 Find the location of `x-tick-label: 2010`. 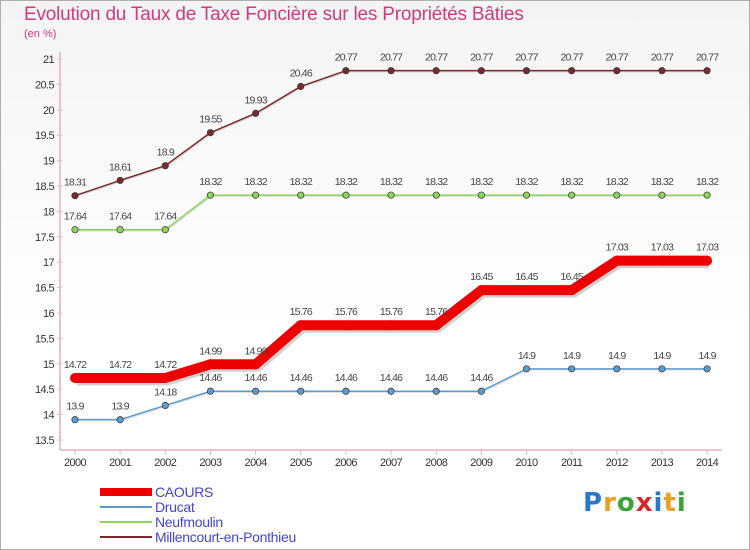

x-tick-label: 2010 is located at coordinates (526, 463).